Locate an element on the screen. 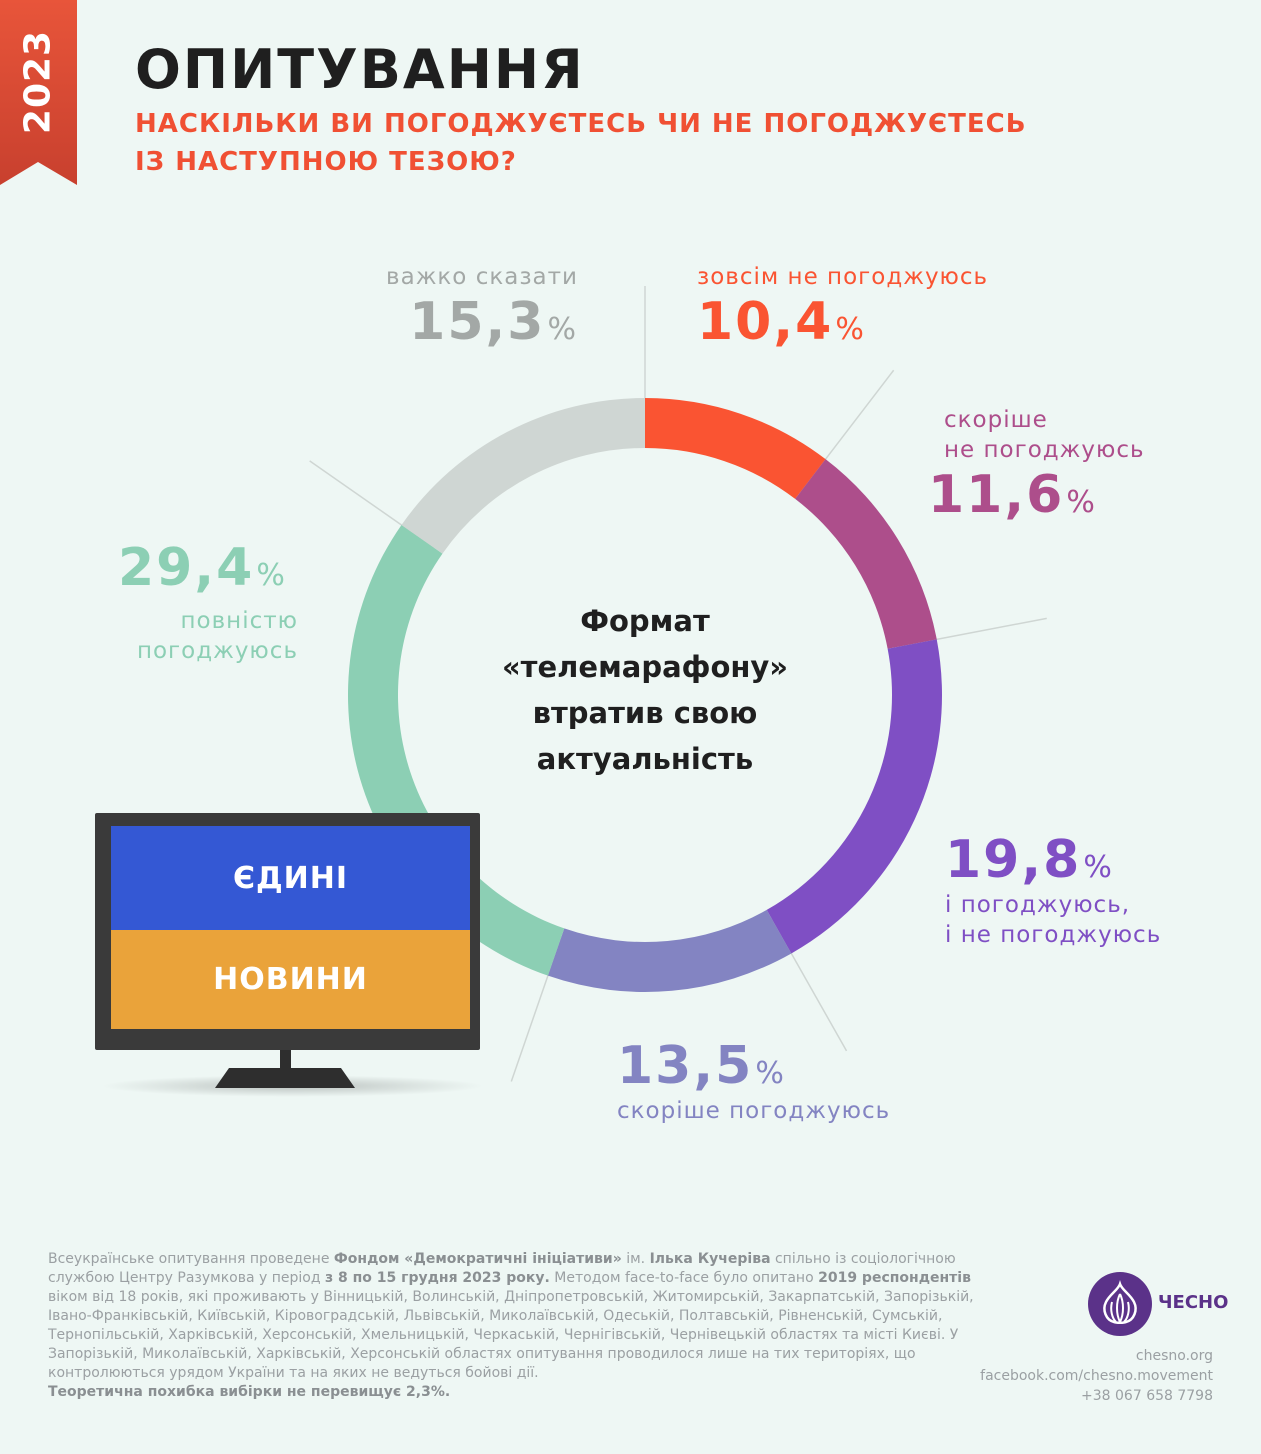  tv-screen-top: ЄДИНІ is located at coordinates (290, 878).